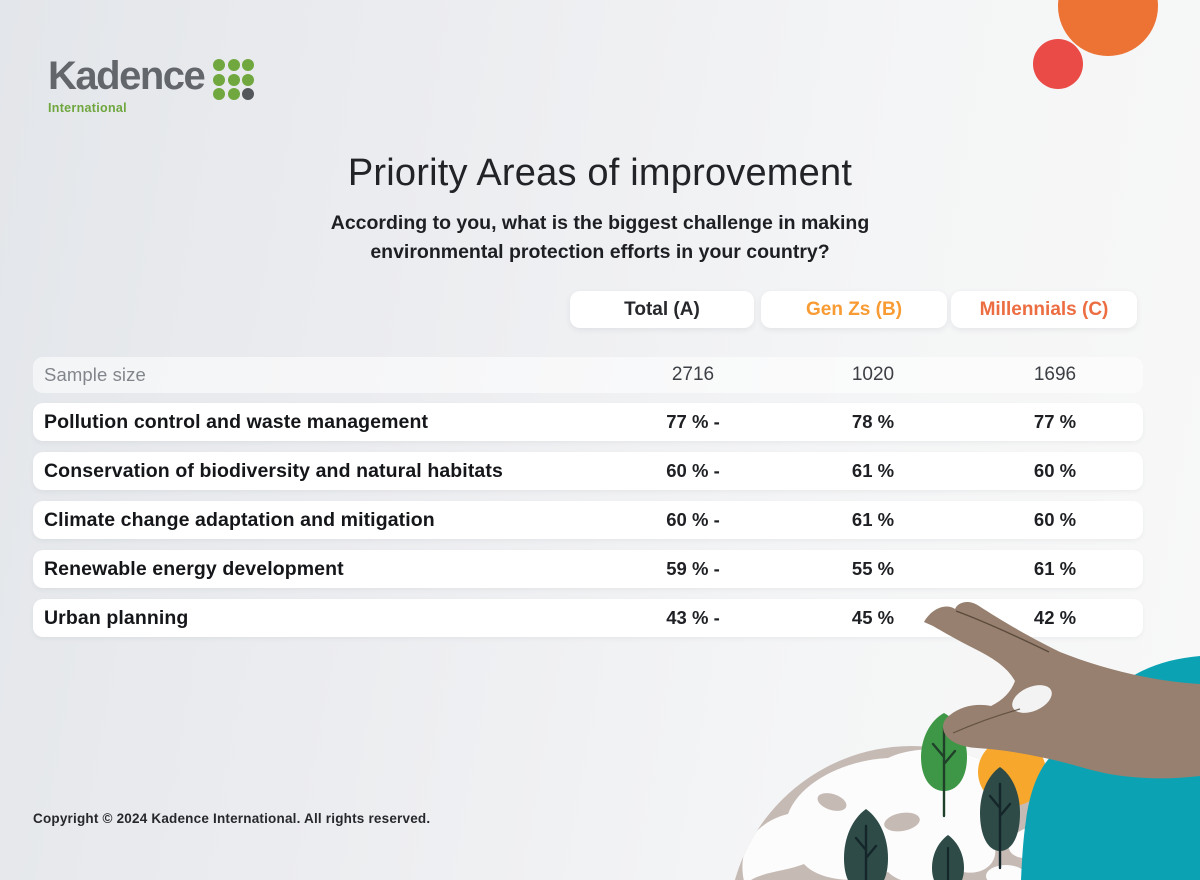 The height and width of the screenshot is (880, 1200). What do you see at coordinates (944, 765) in the screenshot?
I see `green-tree` at bounding box center [944, 765].